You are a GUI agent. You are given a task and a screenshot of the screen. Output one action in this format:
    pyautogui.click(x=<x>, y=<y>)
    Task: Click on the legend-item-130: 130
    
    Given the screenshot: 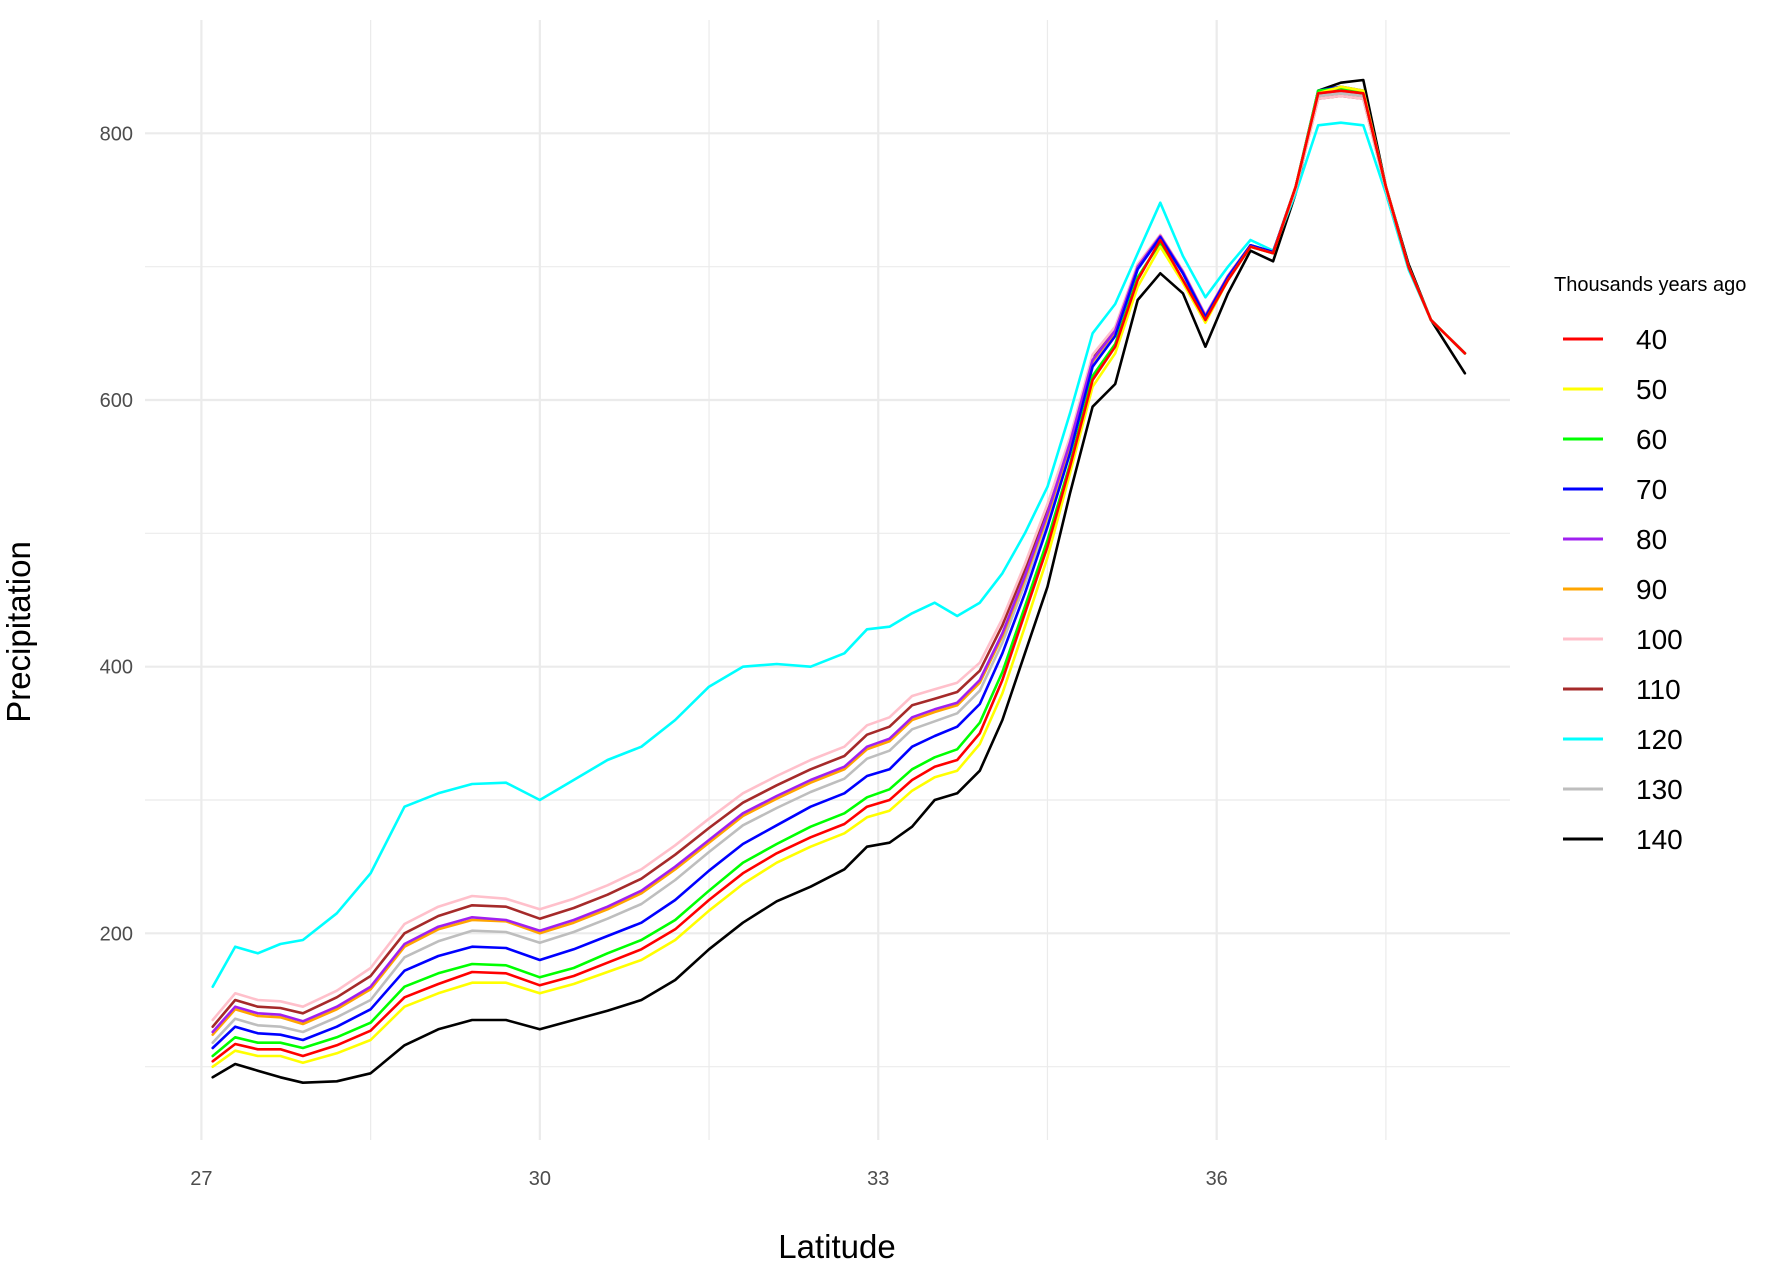 What is the action you would take?
    pyautogui.click(x=1623, y=789)
    